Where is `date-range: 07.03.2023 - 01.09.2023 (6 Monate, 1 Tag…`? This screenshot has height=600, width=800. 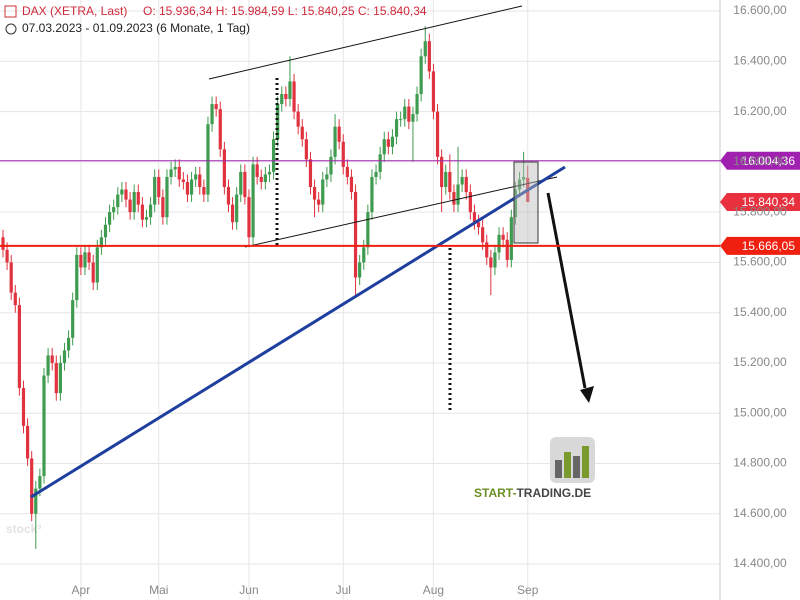
date-range: 07.03.2023 - 01.09.2023 (6 Monate, 1 Tag… is located at coordinates (136, 28).